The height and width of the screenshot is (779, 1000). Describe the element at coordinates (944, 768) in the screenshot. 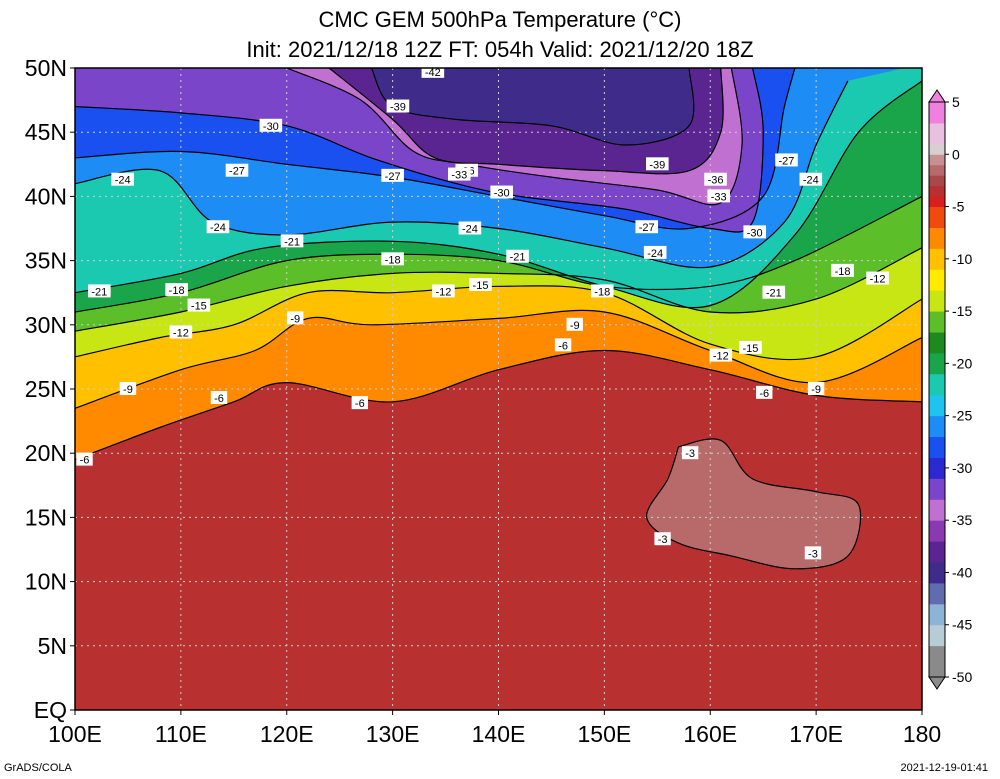

I see `footer-timestamp: 2021-12-19-01:41` at that location.